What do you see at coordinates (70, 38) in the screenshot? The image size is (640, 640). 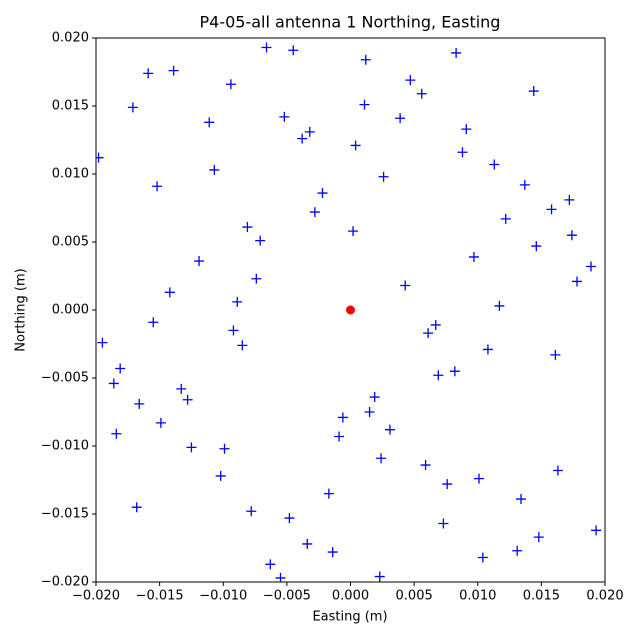 I see `y-tick-label: 0.020` at bounding box center [70, 38].